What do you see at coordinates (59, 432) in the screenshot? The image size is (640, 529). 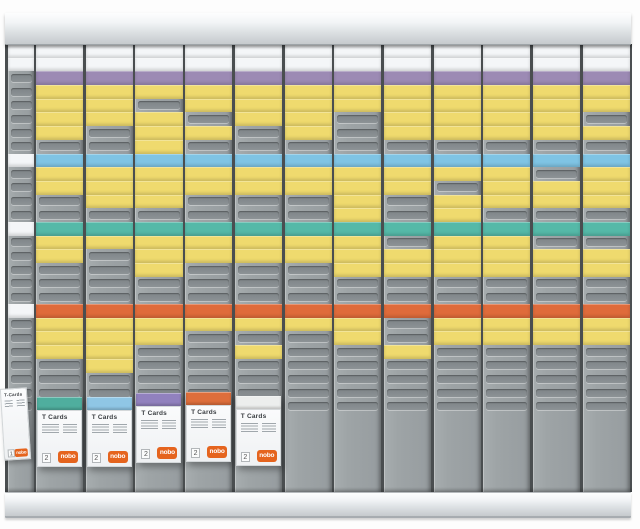 I see `t-card-pack-1: T Cards 2 nobo` at bounding box center [59, 432].